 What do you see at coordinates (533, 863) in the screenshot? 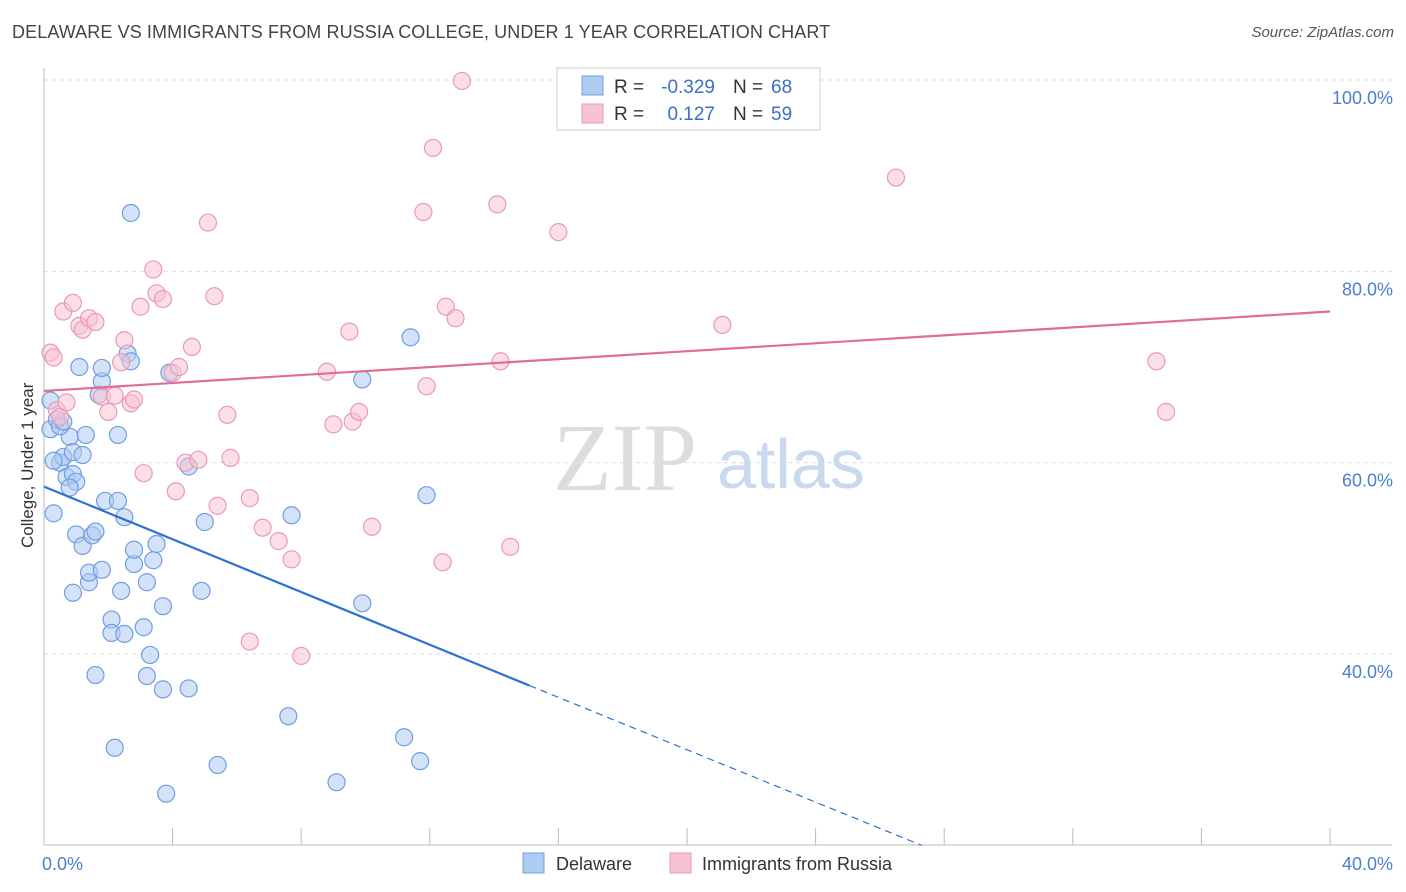
I see `bottom-legend-swatch-delaware` at bounding box center [533, 863].